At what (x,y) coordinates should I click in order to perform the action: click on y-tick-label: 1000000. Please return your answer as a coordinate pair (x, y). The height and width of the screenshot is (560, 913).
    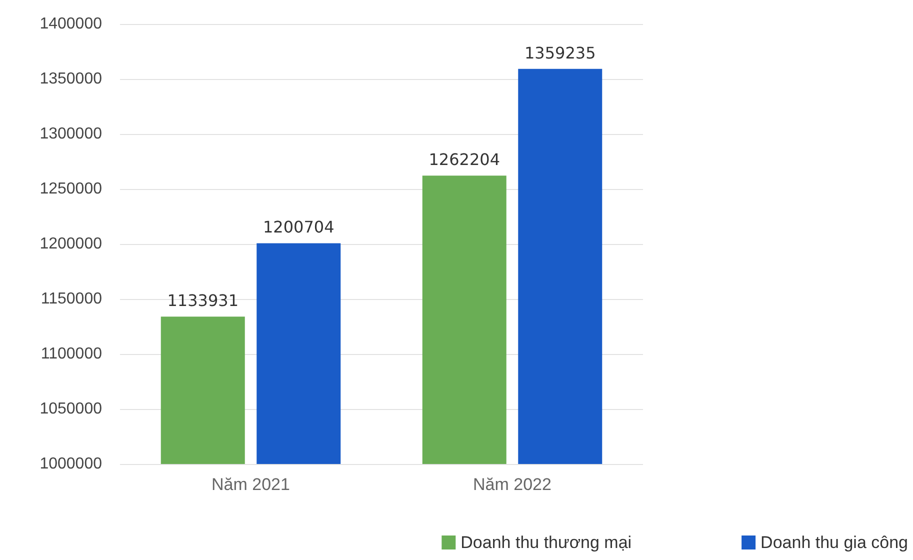
    Looking at the image, I should click on (71, 464).